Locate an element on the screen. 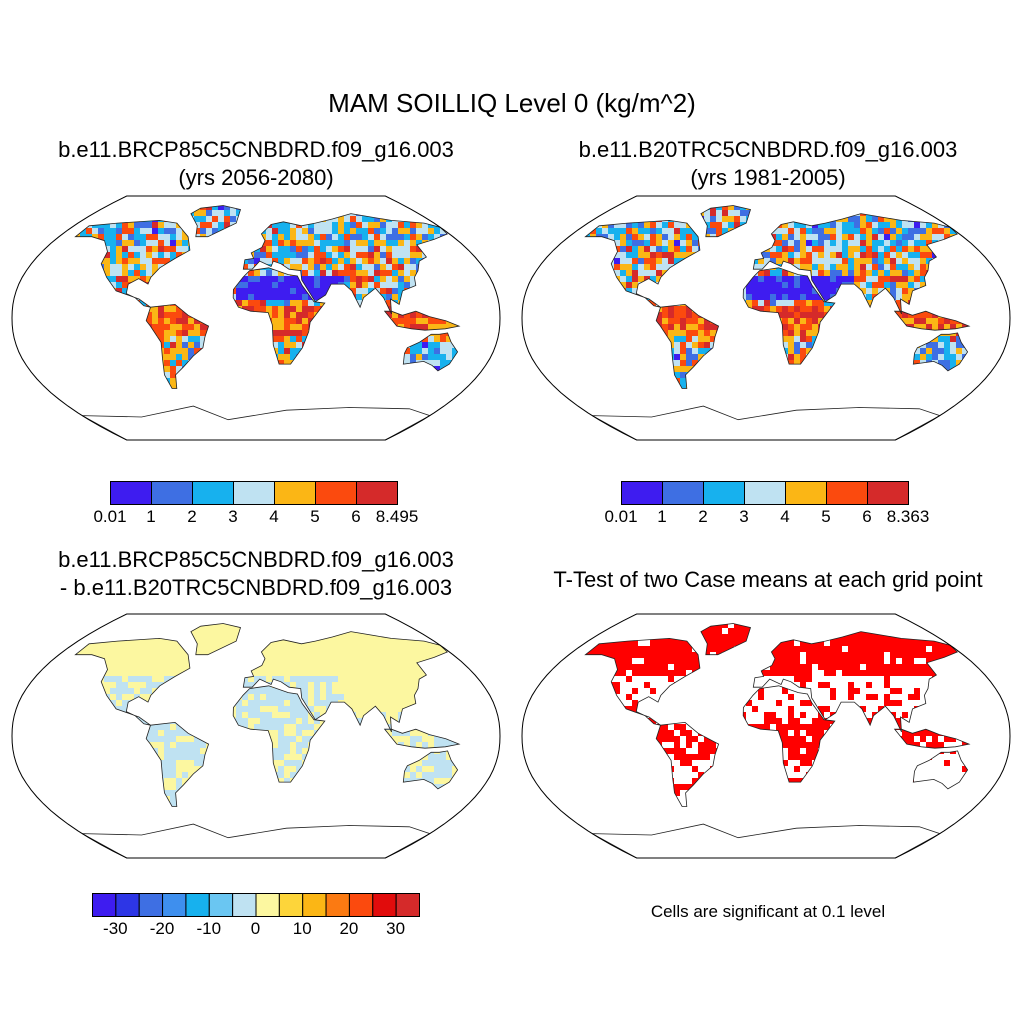  colorbar-case2-swatches is located at coordinates (765, 493).